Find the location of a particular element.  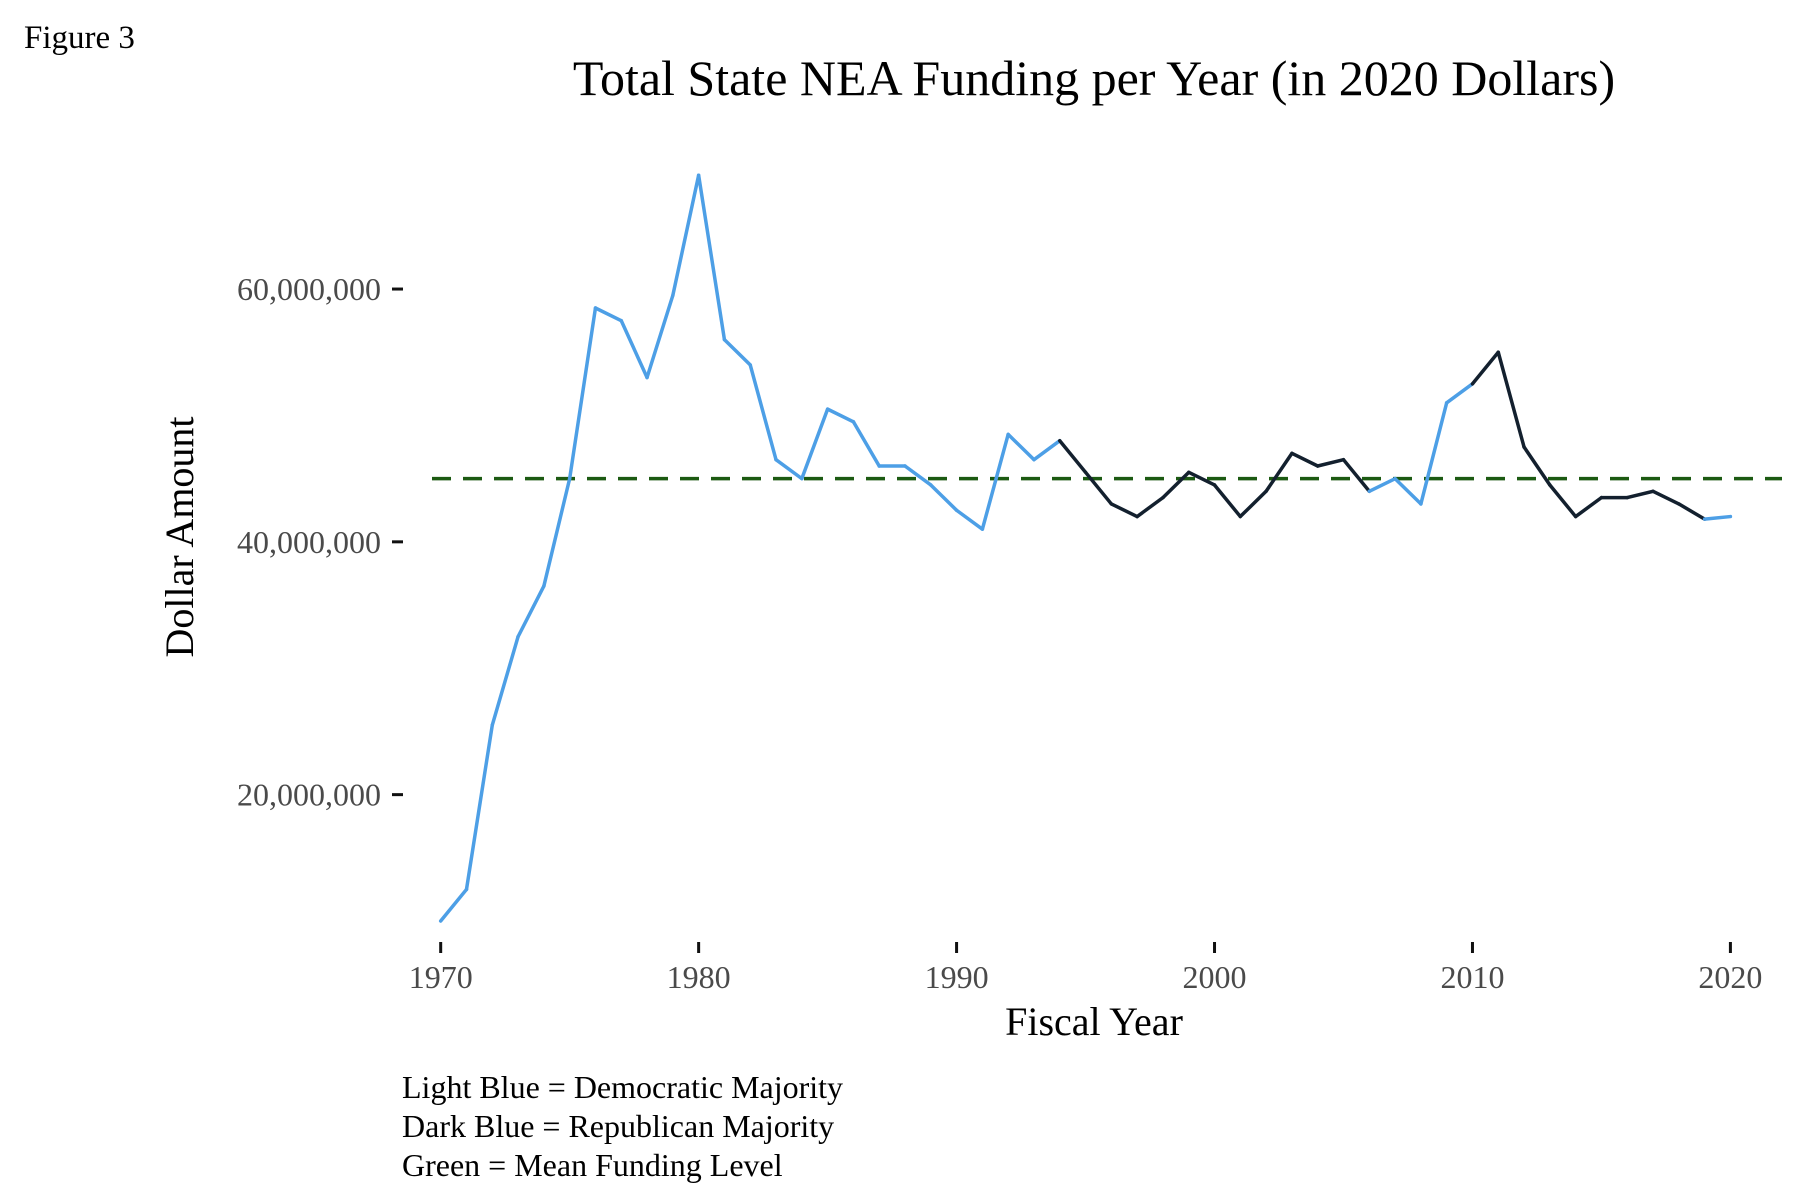

x-tick-label: 1970 is located at coordinates (441, 977).